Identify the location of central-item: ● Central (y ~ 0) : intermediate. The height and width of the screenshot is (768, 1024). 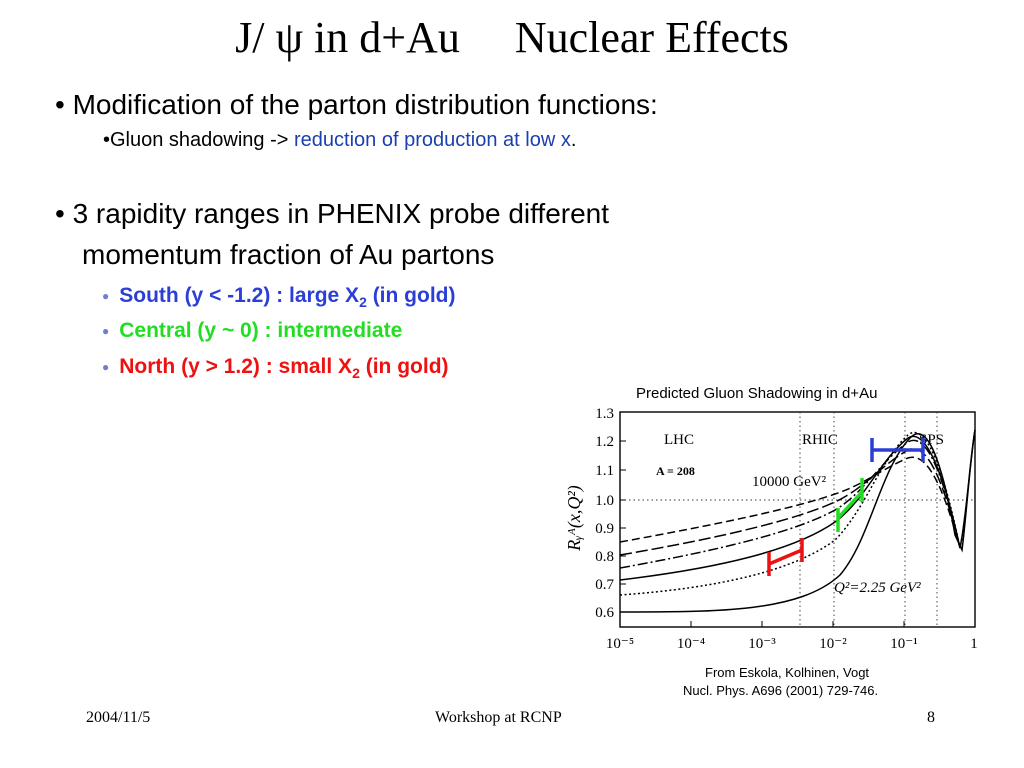
(252, 331).